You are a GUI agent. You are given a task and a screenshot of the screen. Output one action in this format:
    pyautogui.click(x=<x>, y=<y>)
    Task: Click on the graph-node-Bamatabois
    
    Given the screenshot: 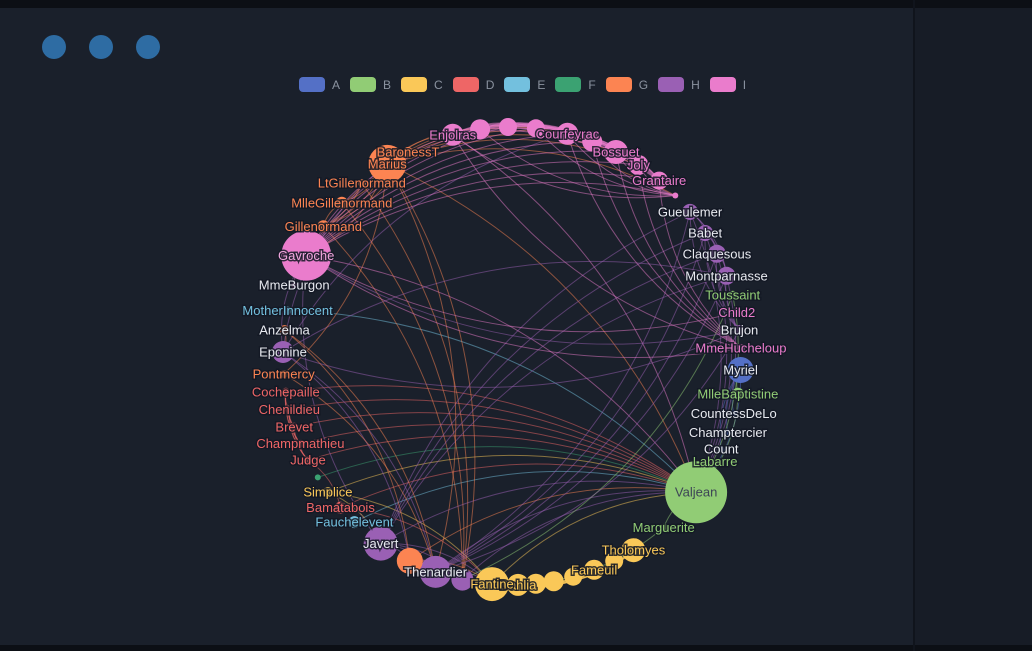 What is the action you would take?
    pyautogui.click(x=340, y=507)
    